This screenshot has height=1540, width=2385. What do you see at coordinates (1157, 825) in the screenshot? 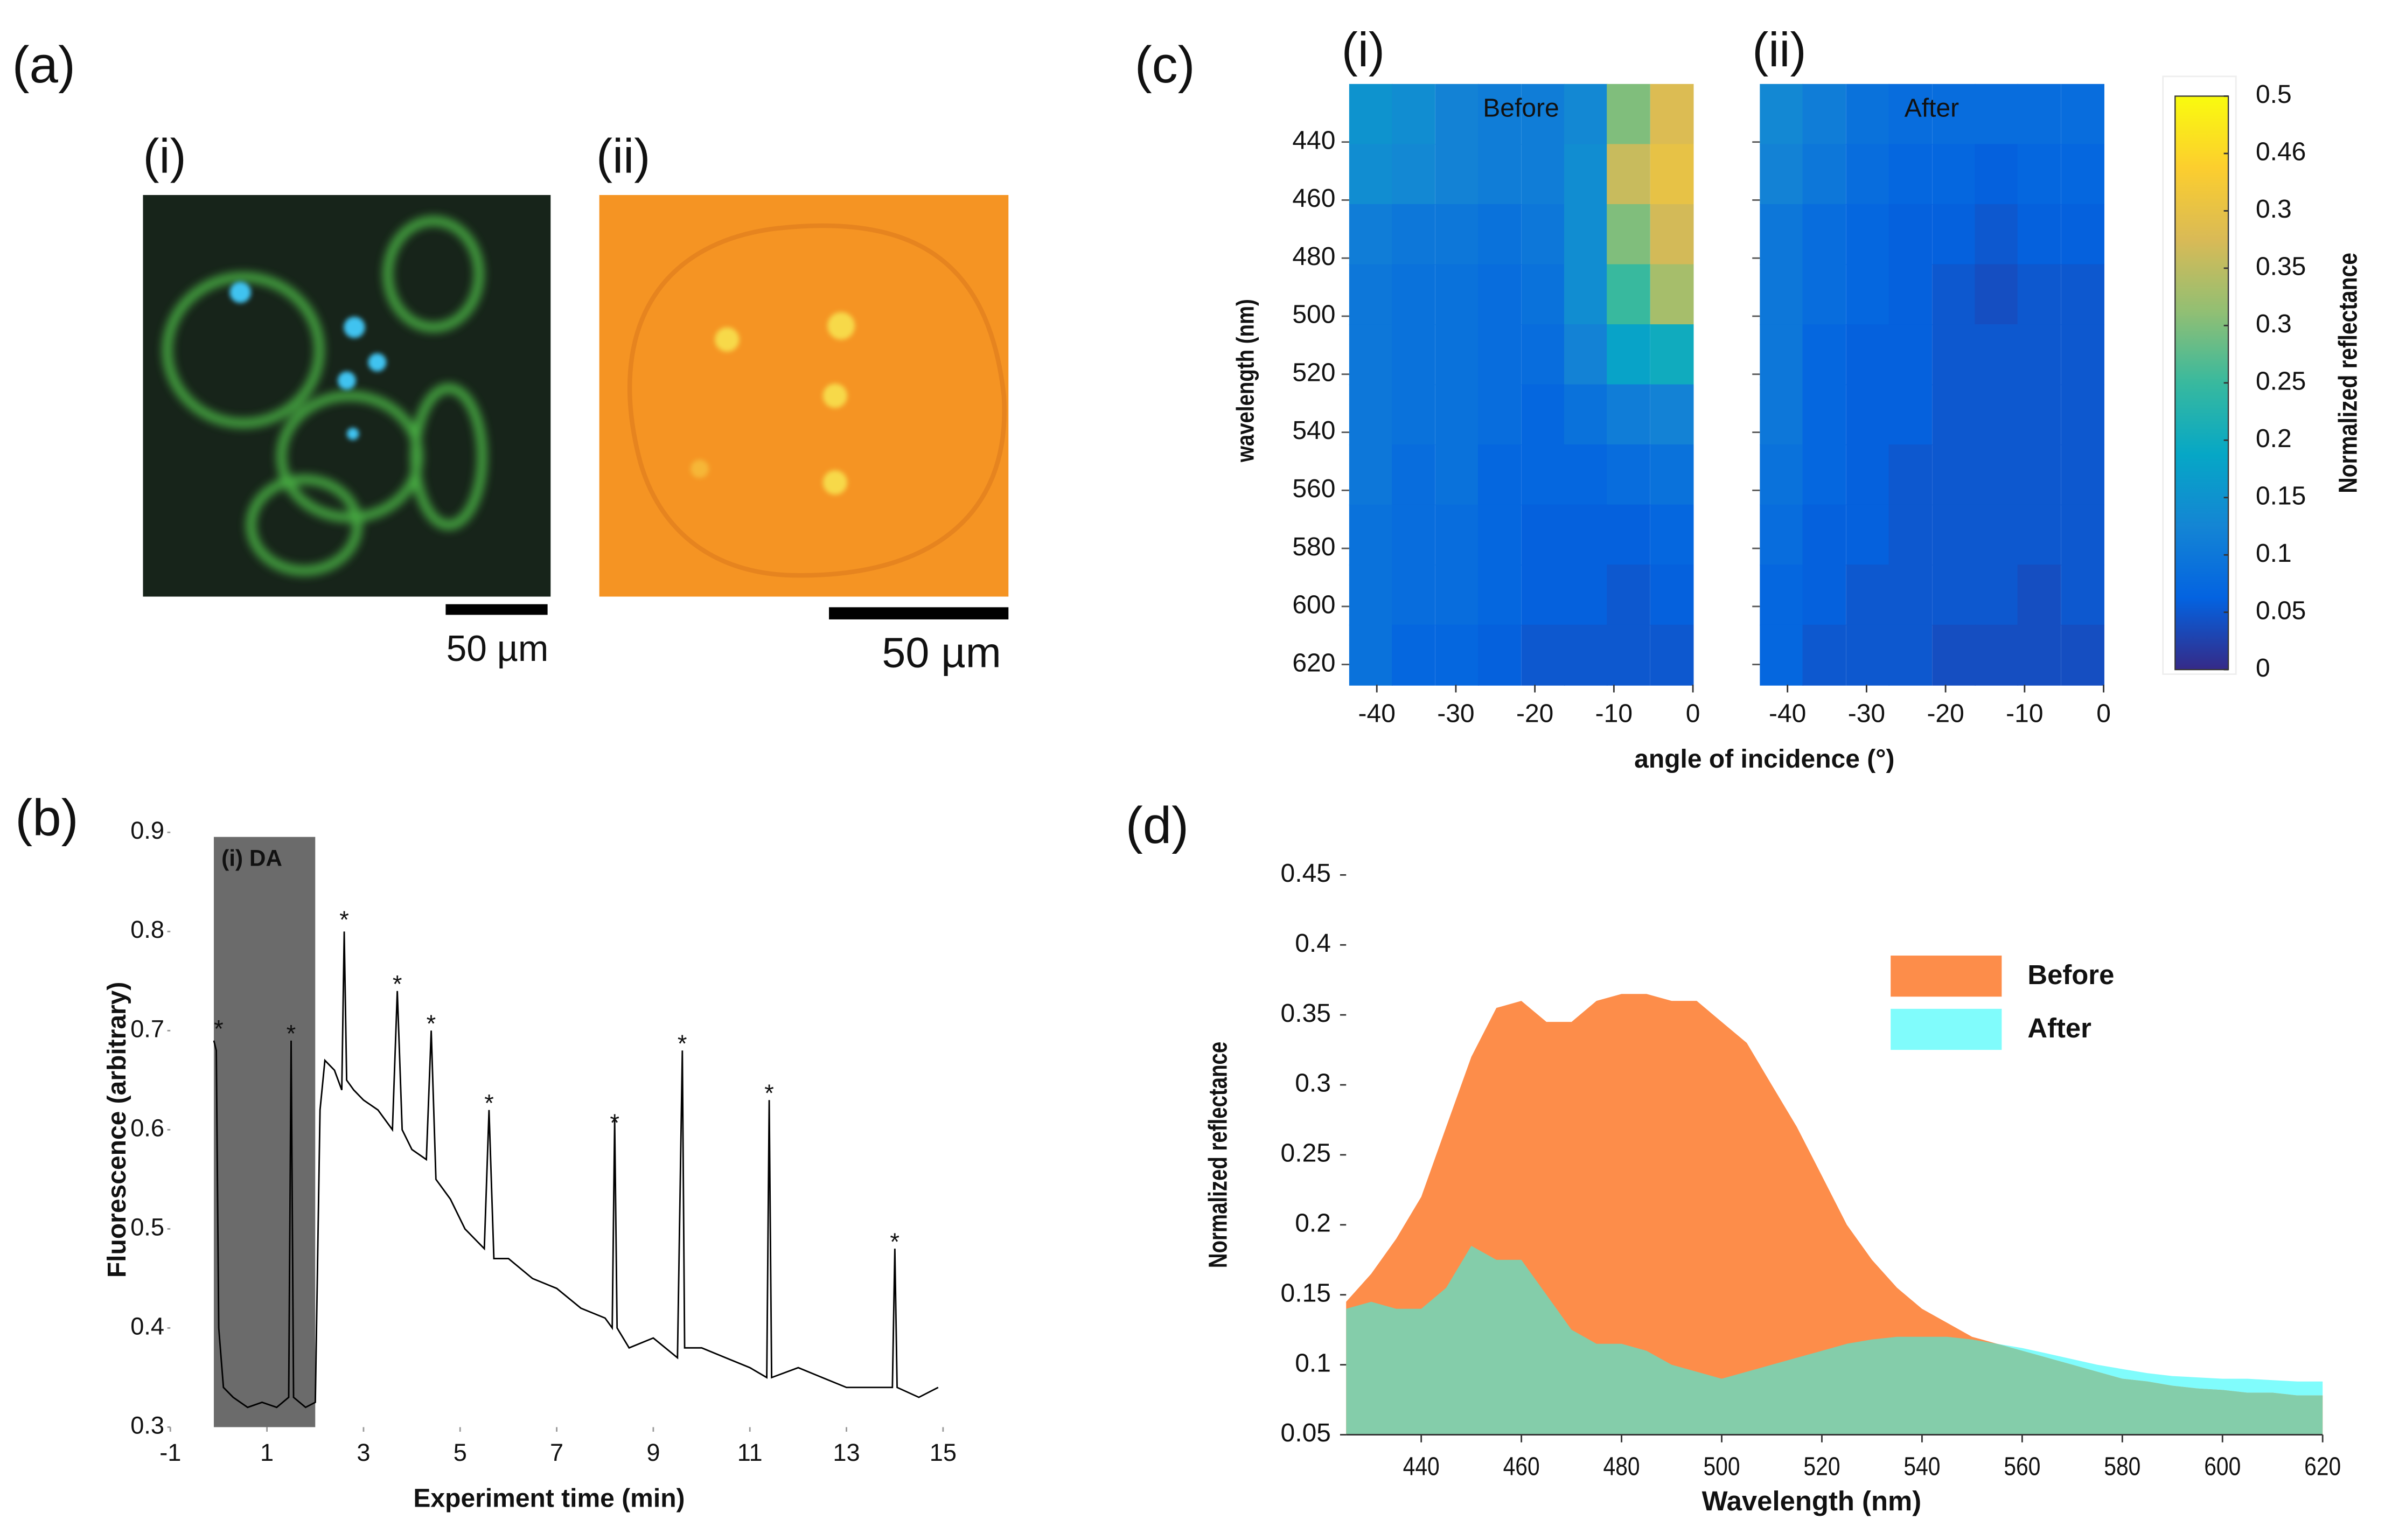
I see `panel-label: (d)` at bounding box center [1157, 825].